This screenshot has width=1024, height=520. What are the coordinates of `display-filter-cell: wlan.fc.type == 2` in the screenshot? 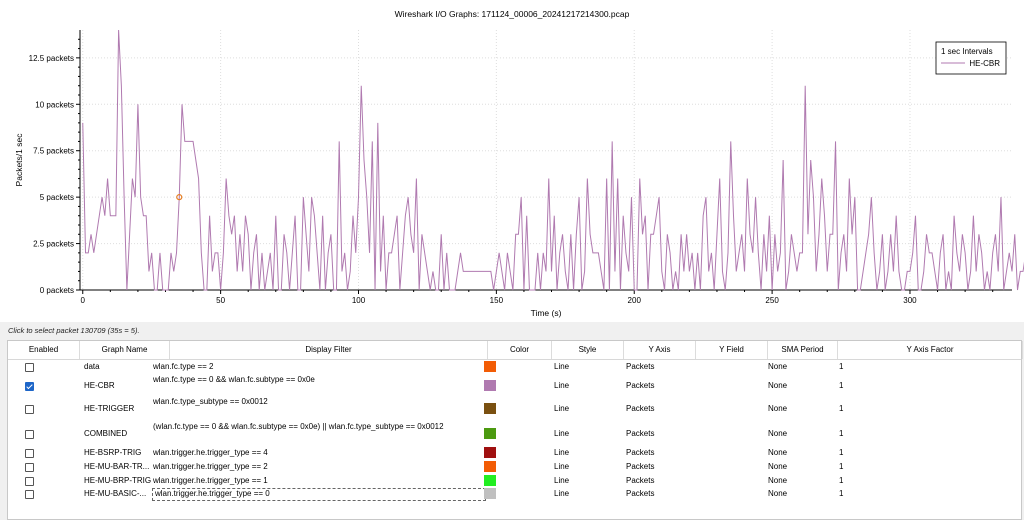 It's located at (183, 366).